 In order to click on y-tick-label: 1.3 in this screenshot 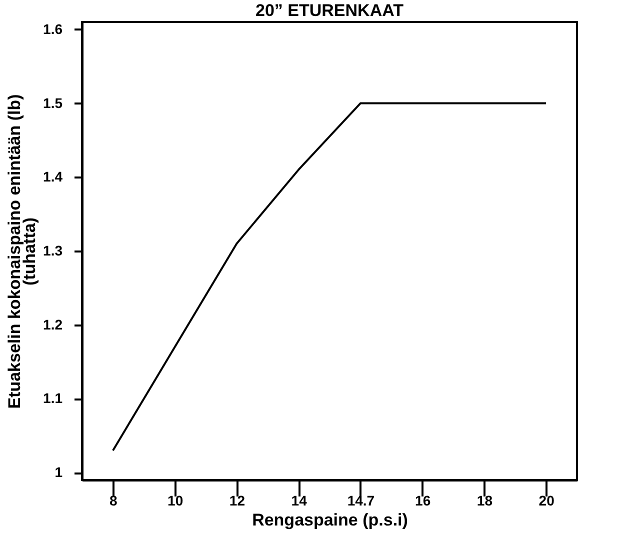, I will do `click(53, 250)`.